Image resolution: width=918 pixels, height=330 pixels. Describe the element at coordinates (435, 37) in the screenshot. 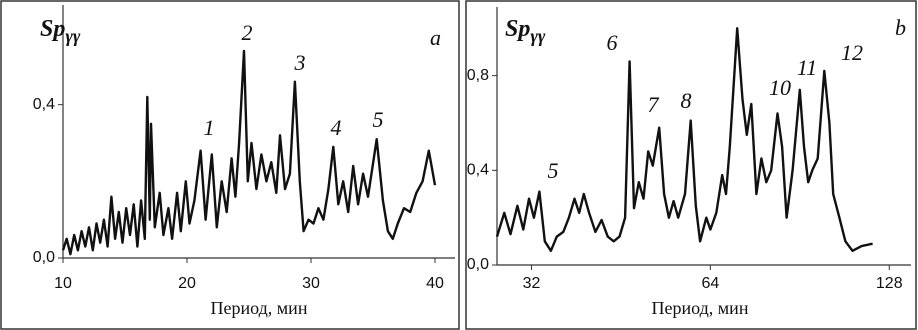

I see `panel-label: a` at that location.